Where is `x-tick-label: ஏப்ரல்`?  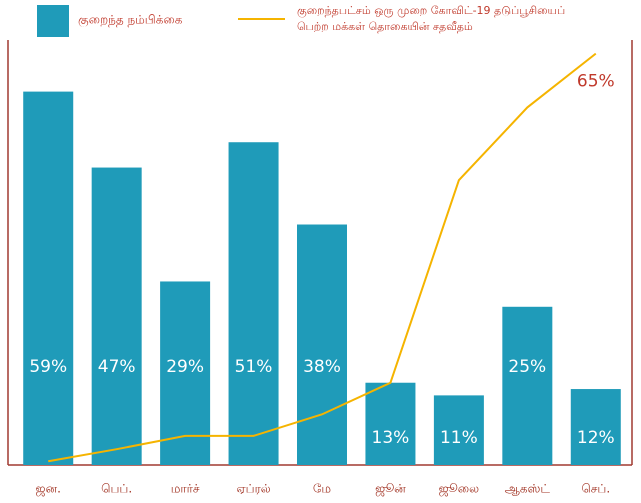 x-tick-label: ஏப்ரல் is located at coordinates (253, 489).